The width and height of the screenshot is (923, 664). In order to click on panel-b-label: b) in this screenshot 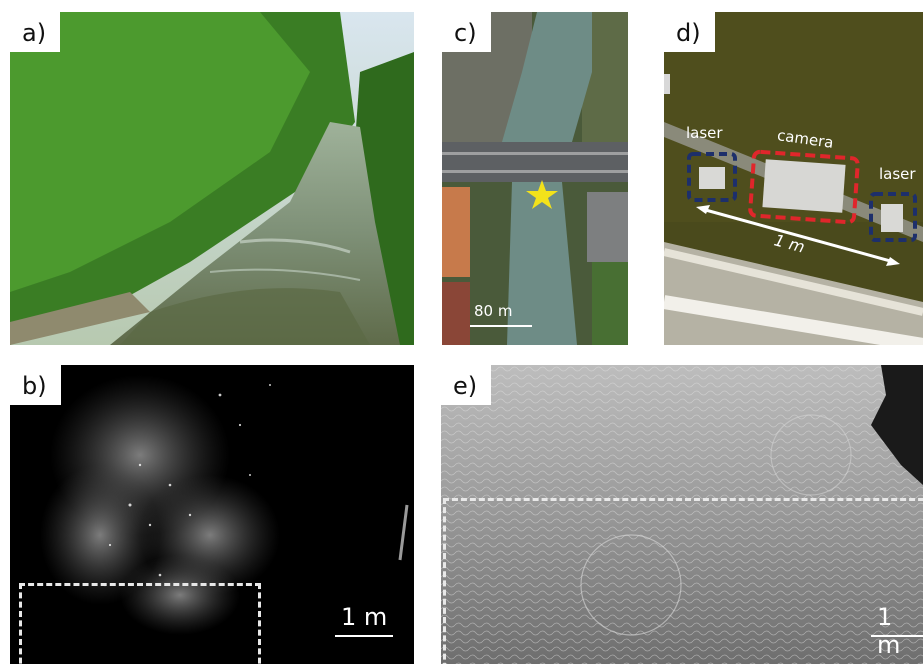, I will do `click(35, 385)`.